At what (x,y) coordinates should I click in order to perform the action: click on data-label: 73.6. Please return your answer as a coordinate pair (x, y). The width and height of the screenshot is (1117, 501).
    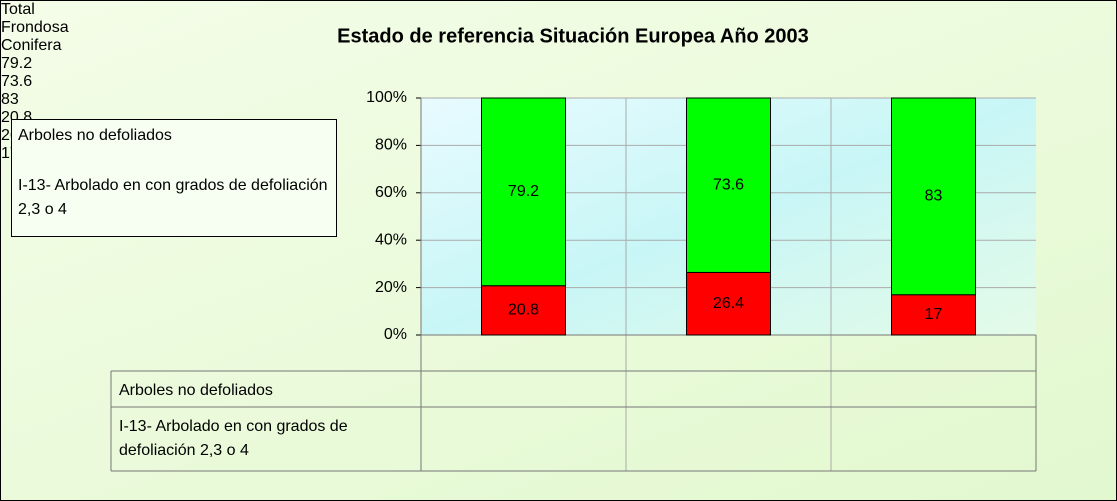
    Looking at the image, I should click on (728, 184).